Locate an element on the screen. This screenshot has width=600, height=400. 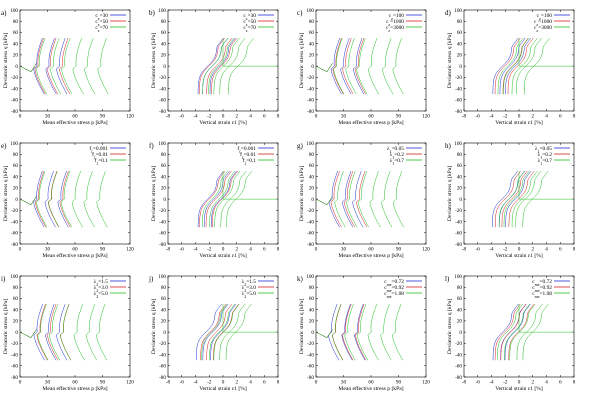
y-axis-label: Deviatoric stress q [kPa] is located at coordinates (302, 326).